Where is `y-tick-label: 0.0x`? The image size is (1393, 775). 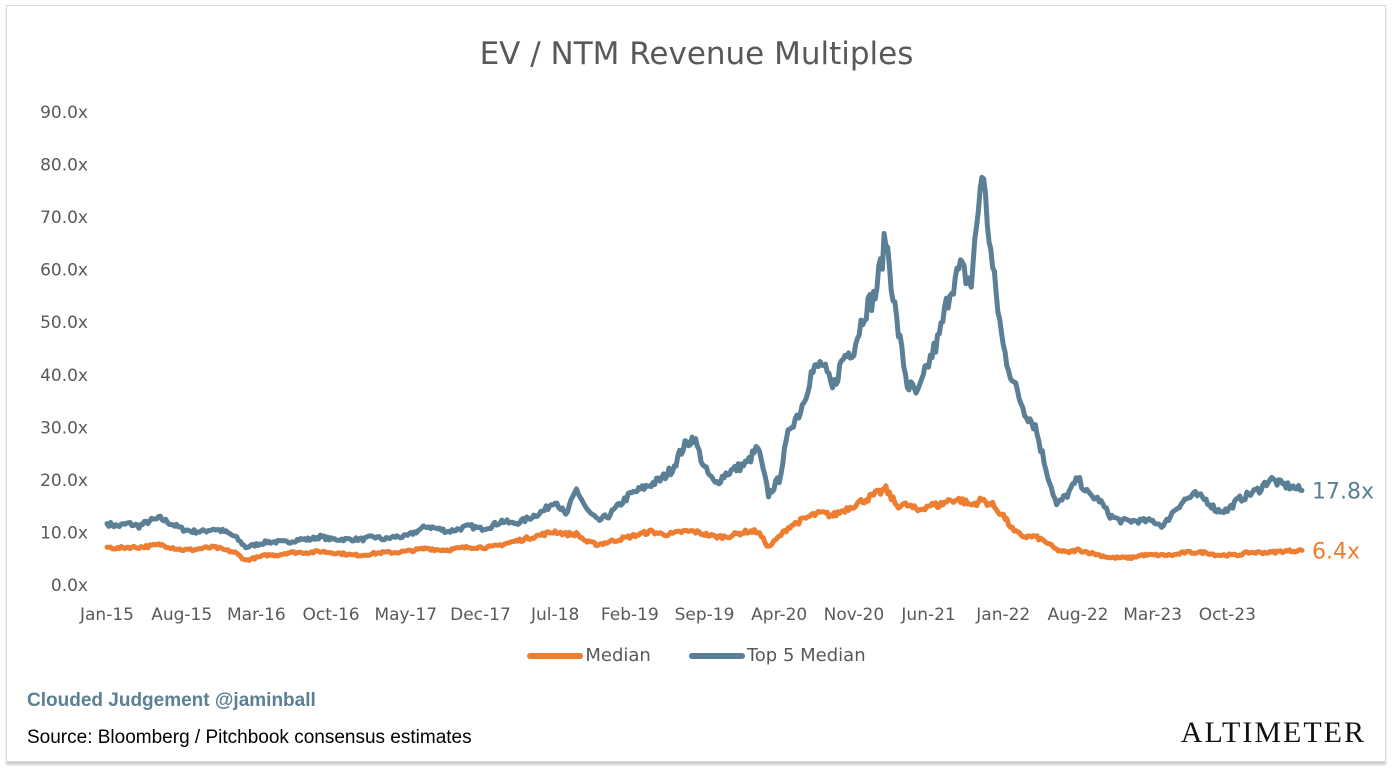 y-tick-label: 0.0x is located at coordinates (69, 586).